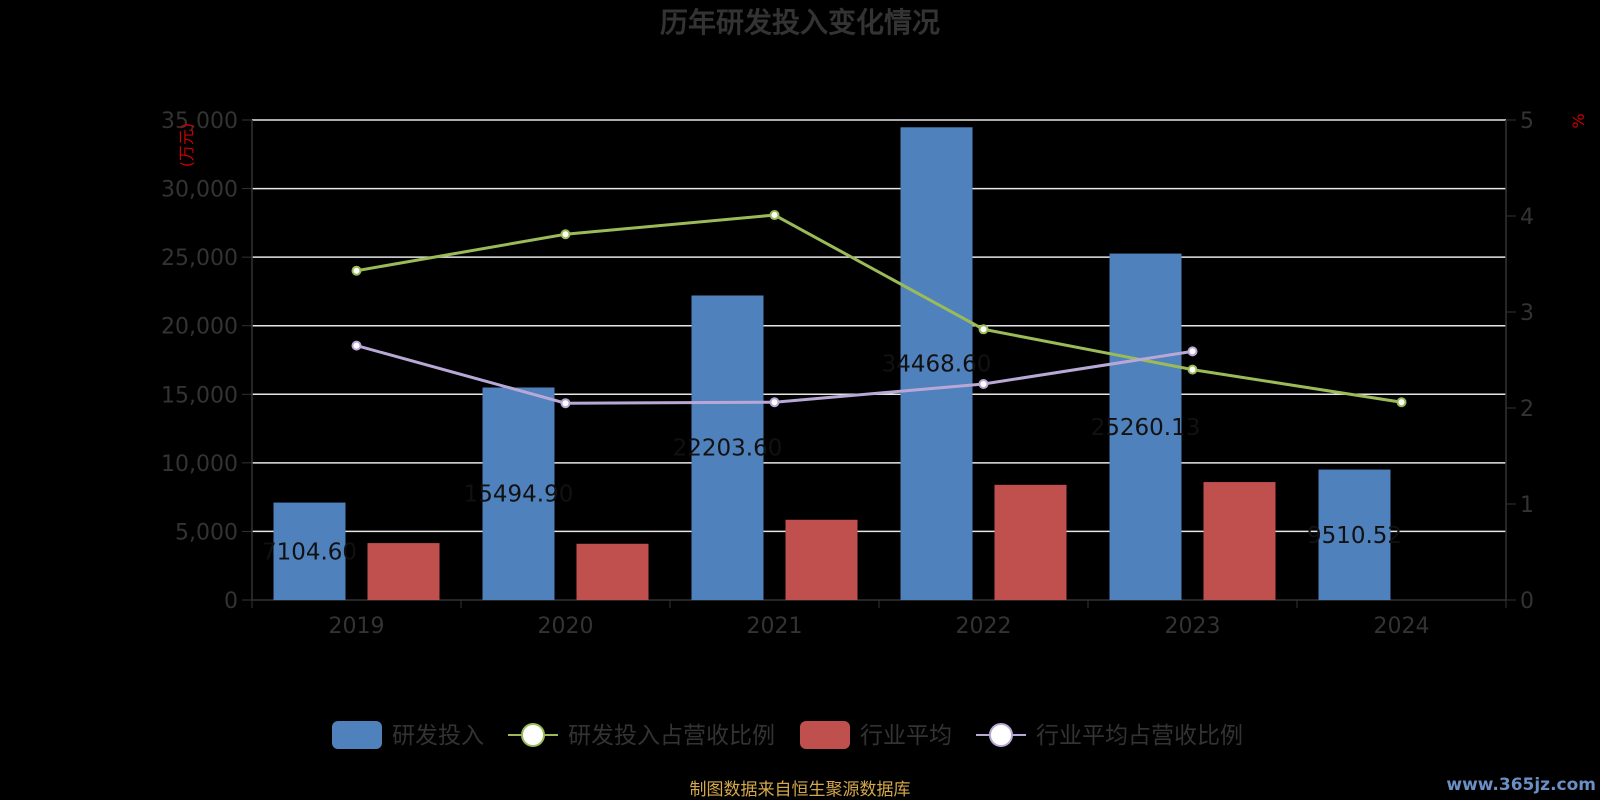 This screenshot has width=1600, height=800. I want to click on legend-item: 研发投入, so click(408, 735).